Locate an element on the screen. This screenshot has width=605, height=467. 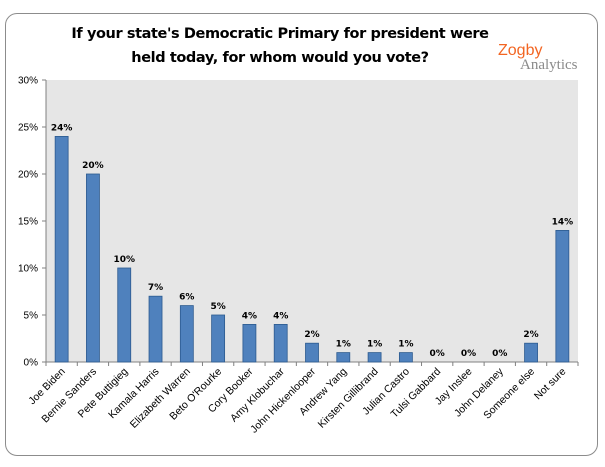
y-tick-label: 30% is located at coordinates (28, 81).